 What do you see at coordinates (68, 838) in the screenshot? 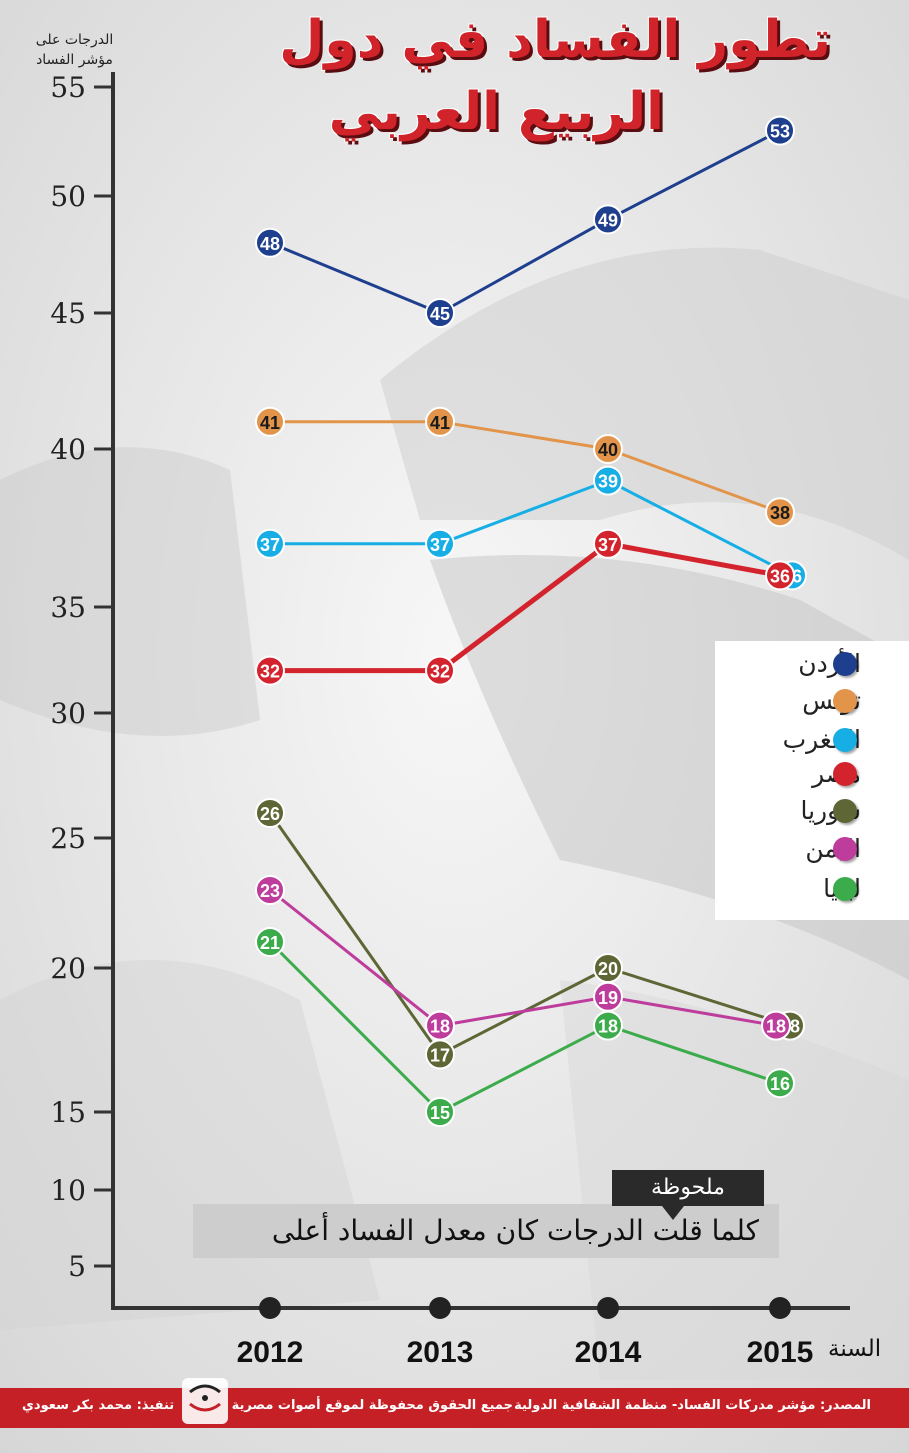
I see `y-tick-label: 25` at bounding box center [68, 838].